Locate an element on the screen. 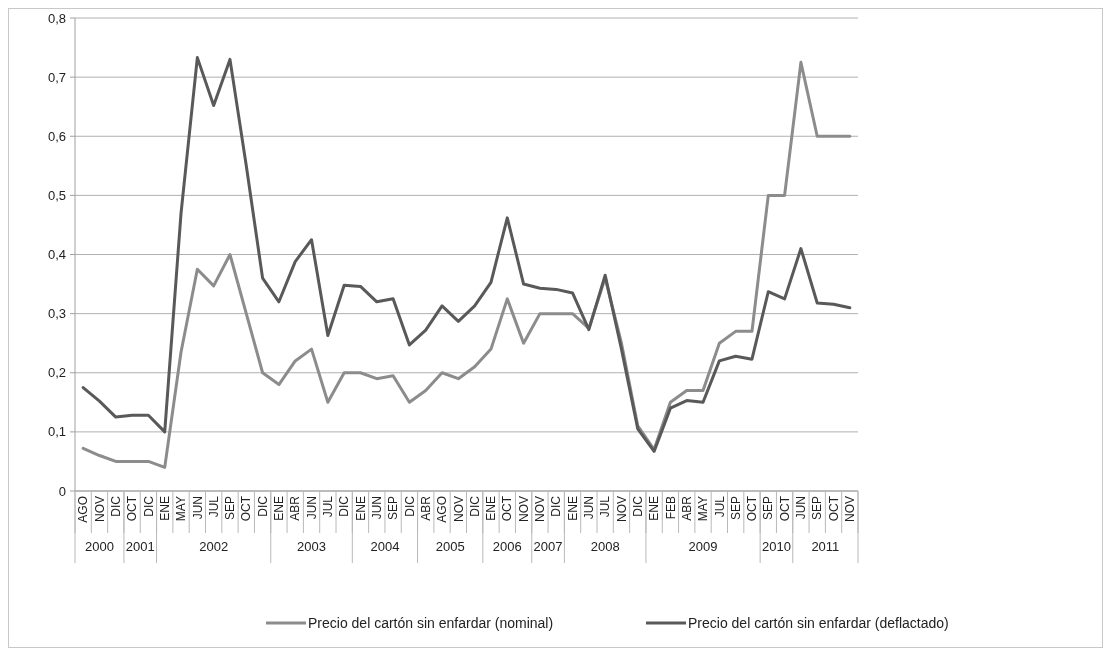  y-tick-label: 0,2 is located at coordinates (56, 373).